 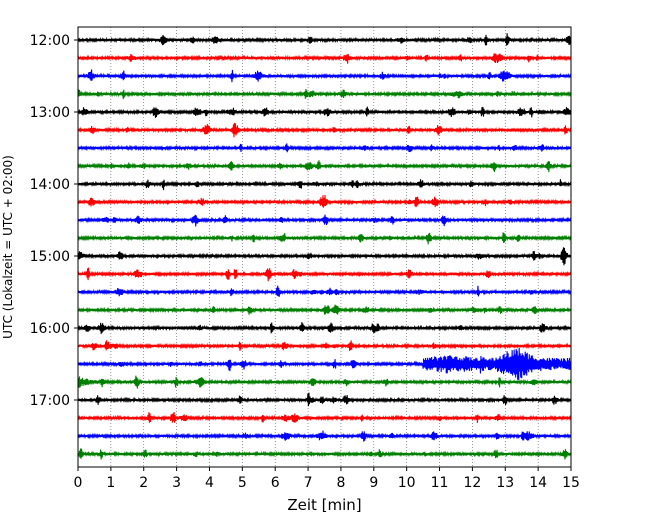 What do you see at coordinates (571, 483) in the screenshot?
I see `x-tick-label: 15` at bounding box center [571, 483].